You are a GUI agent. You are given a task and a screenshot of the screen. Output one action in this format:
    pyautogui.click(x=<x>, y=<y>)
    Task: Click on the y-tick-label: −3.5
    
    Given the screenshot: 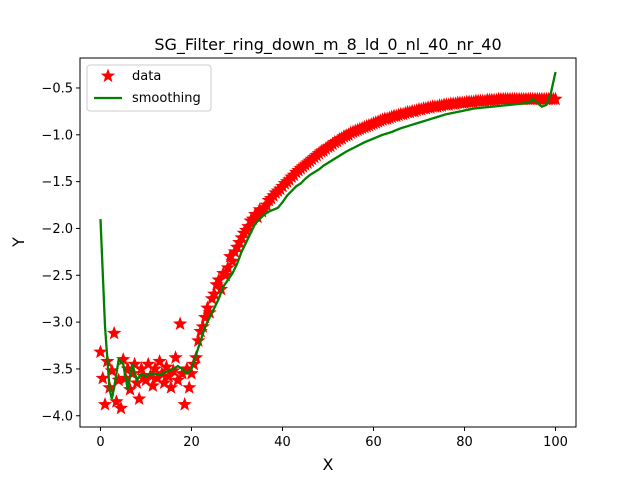 What is the action you would take?
    pyautogui.click(x=57, y=369)
    